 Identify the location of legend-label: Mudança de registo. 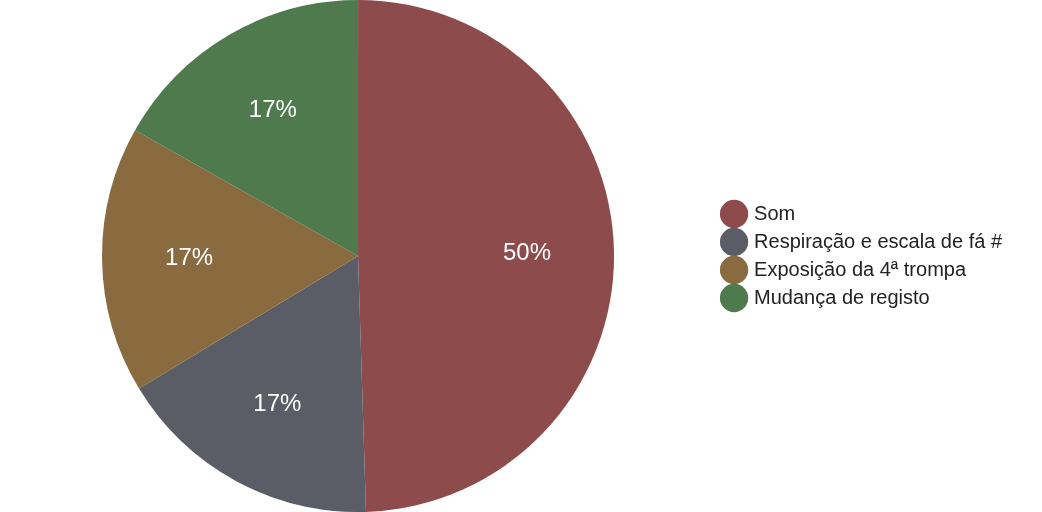
(842, 296).